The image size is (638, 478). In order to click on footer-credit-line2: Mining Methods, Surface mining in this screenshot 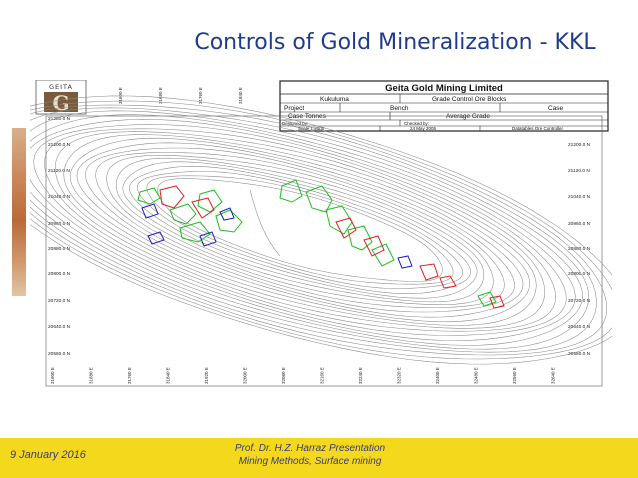, I will do `click(310, 461)`.